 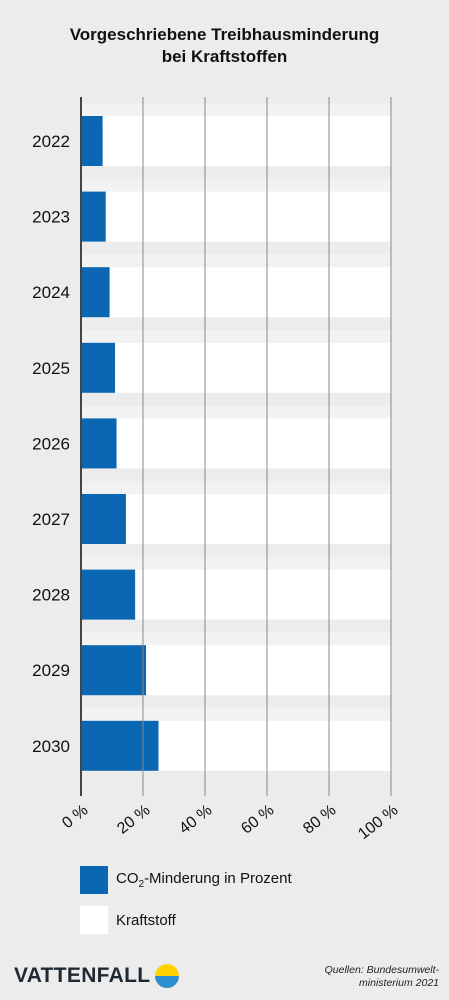 I want to click on bar-co2-2029, so click(x=114, y=670).